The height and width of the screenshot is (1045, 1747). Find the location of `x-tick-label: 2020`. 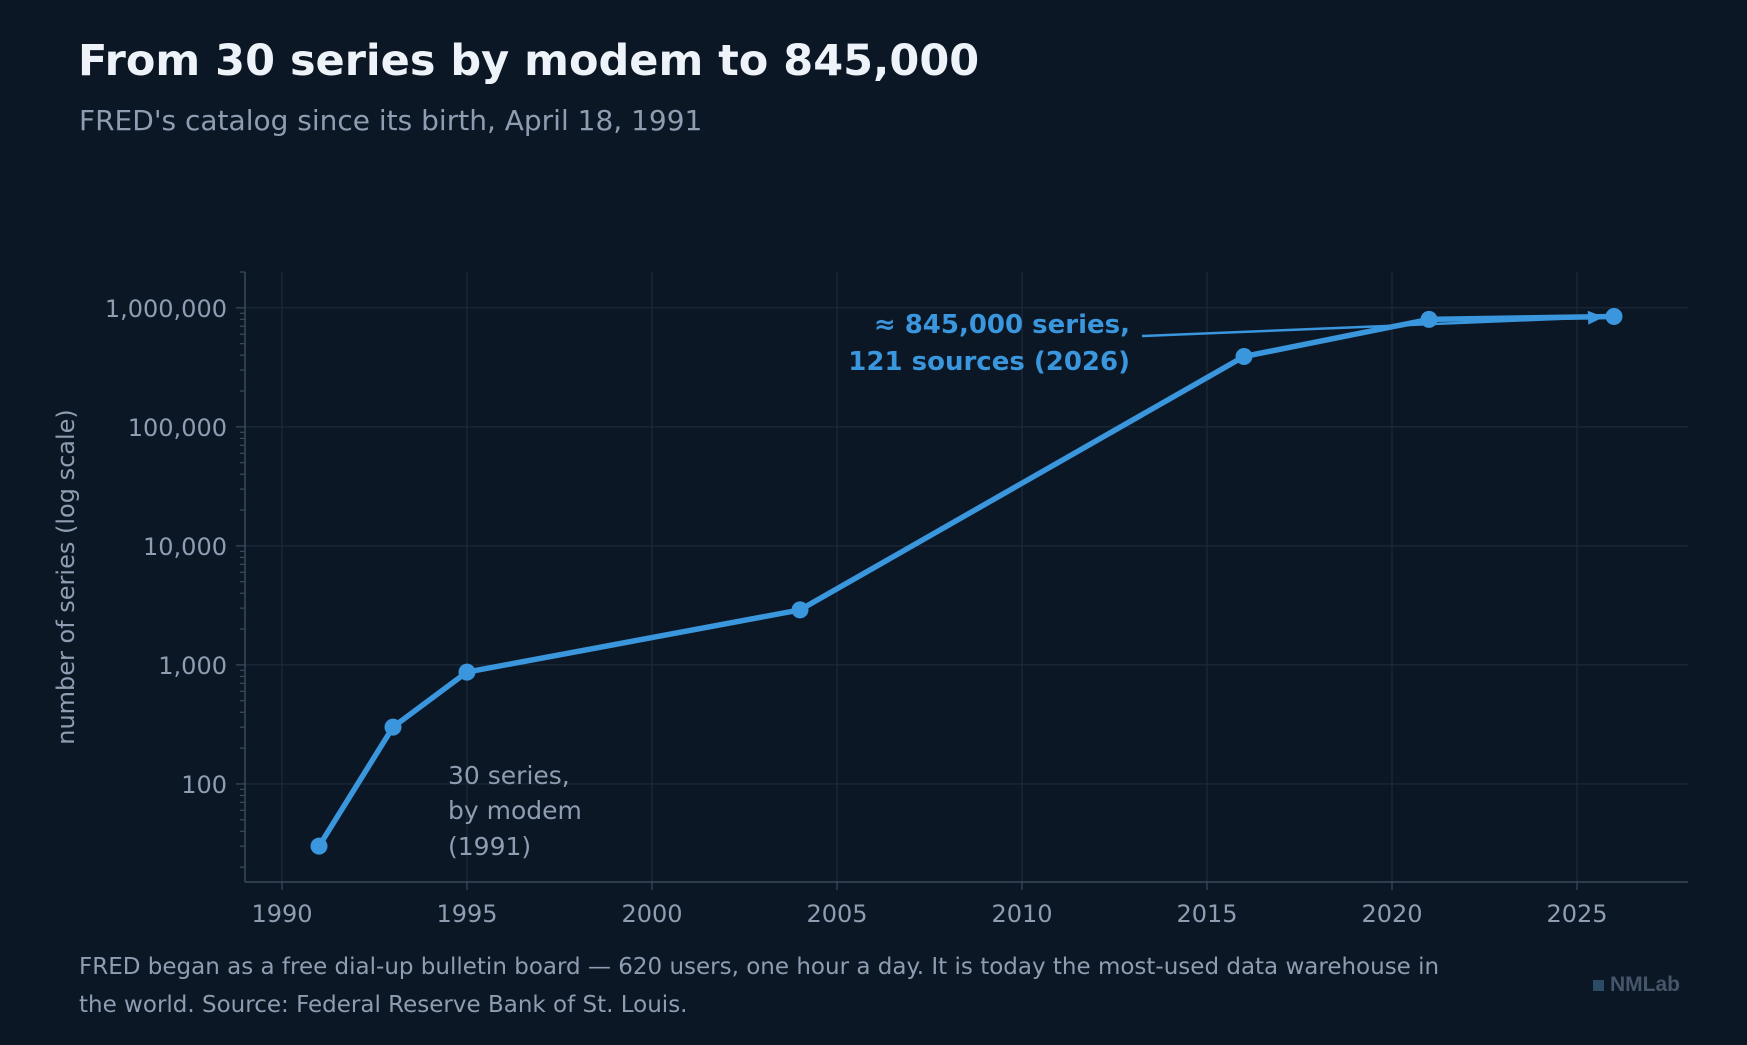

x-tick-label: 2020 is located at coordinates (1391, 914).